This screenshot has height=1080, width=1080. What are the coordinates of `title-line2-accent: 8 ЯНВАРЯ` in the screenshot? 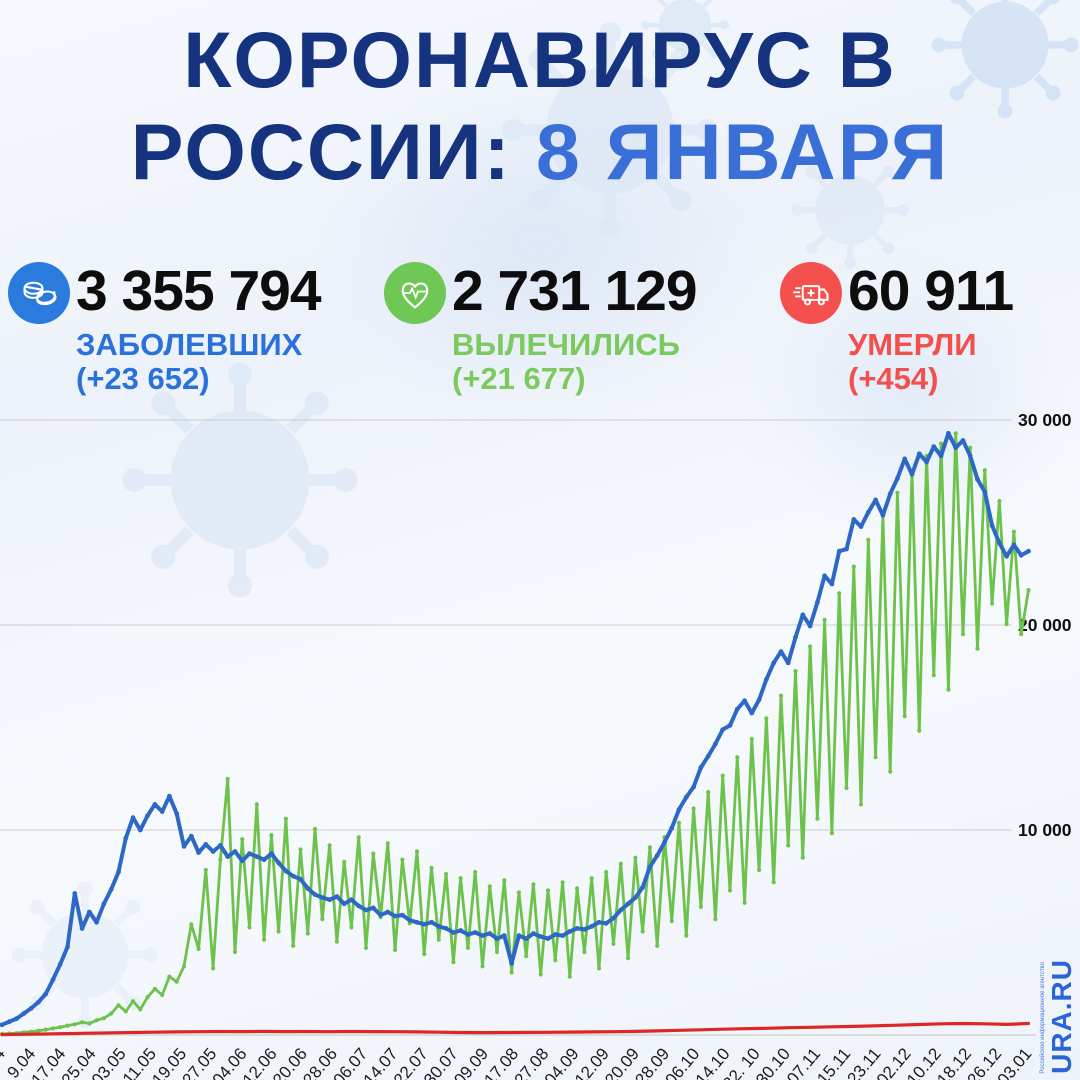 It's located at (742, 151).